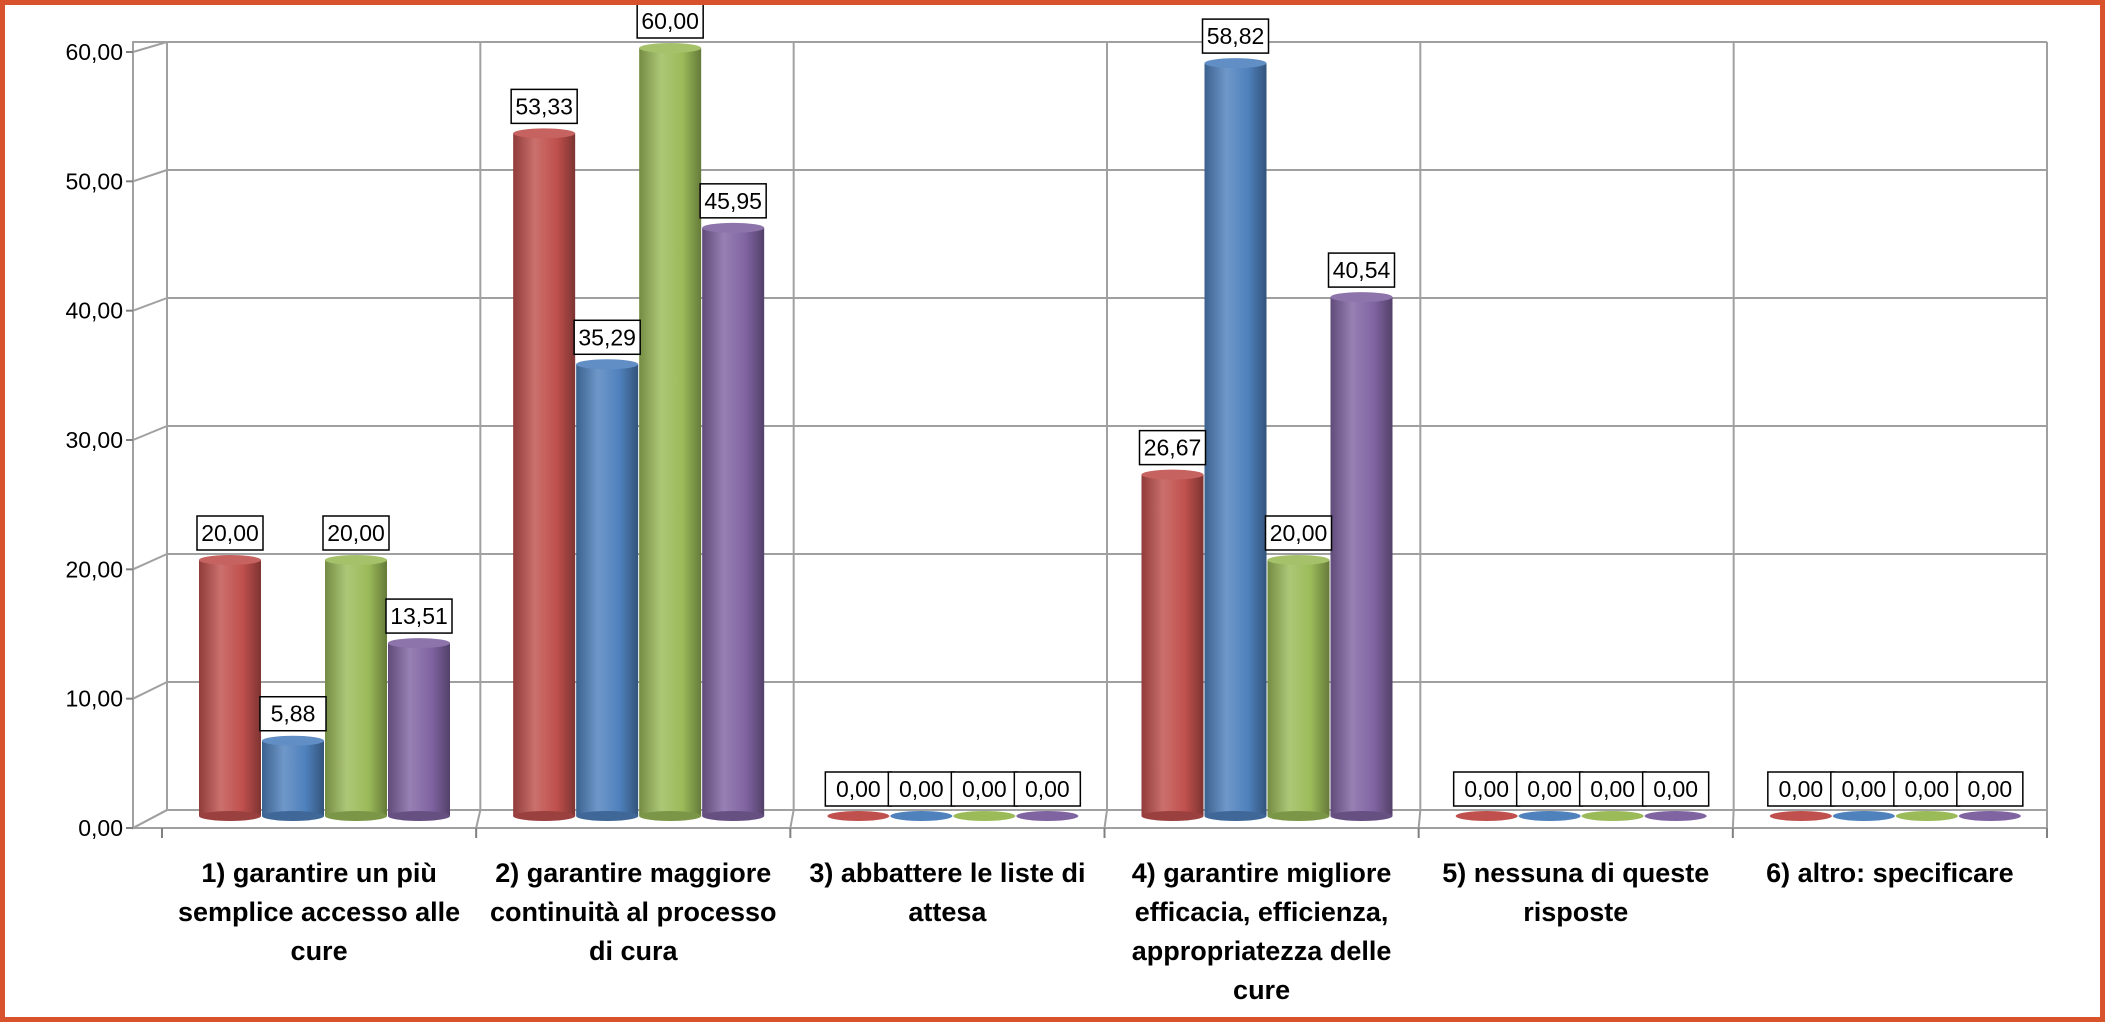 The image size is (2105, 1022). I want to click on data-label: 13,51, so click(419, 616).